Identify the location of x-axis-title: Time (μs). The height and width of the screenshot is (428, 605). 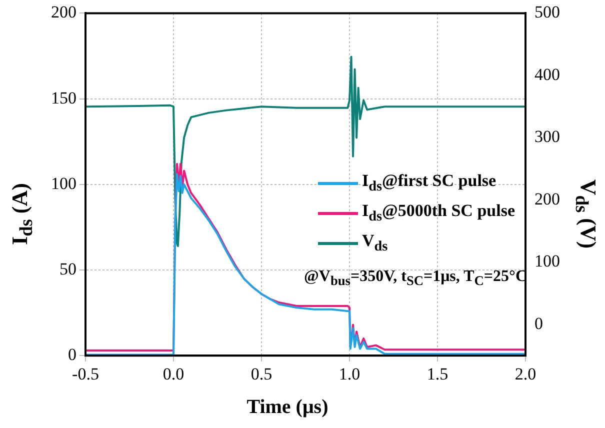
(288, 407).